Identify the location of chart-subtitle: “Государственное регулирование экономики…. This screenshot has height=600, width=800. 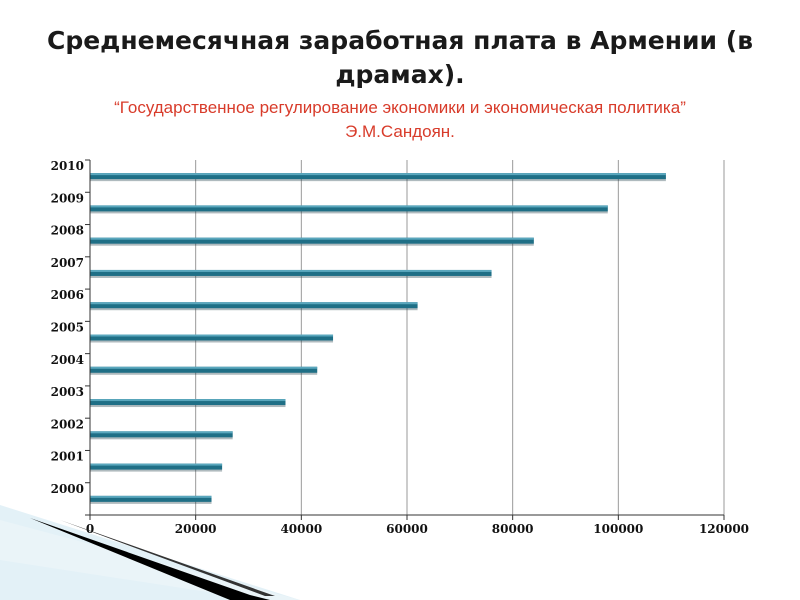
(400, 120).